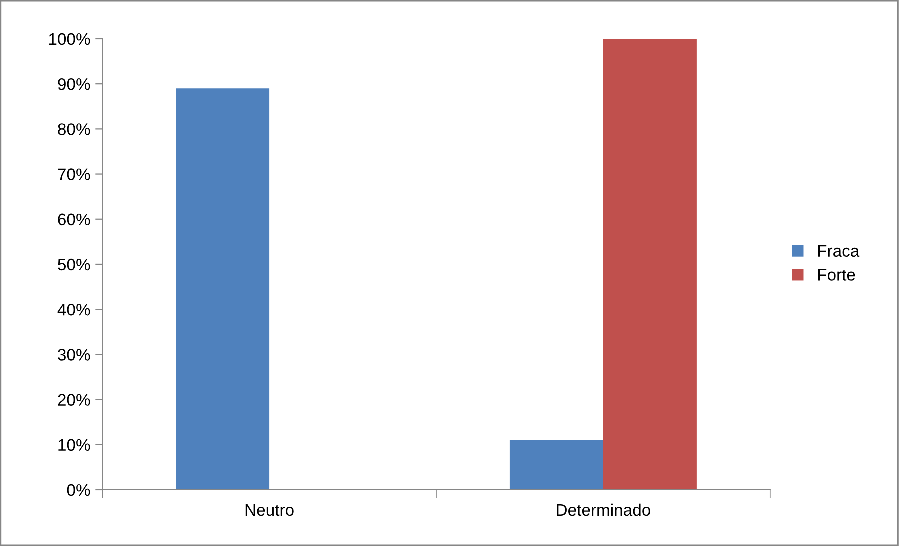 The height and width of the screenshot is (546, 900). What do you see at coordinates (74, 174) in the screenshot?
I see `y-tick-label: 70%` at bounding box center [74, 174].